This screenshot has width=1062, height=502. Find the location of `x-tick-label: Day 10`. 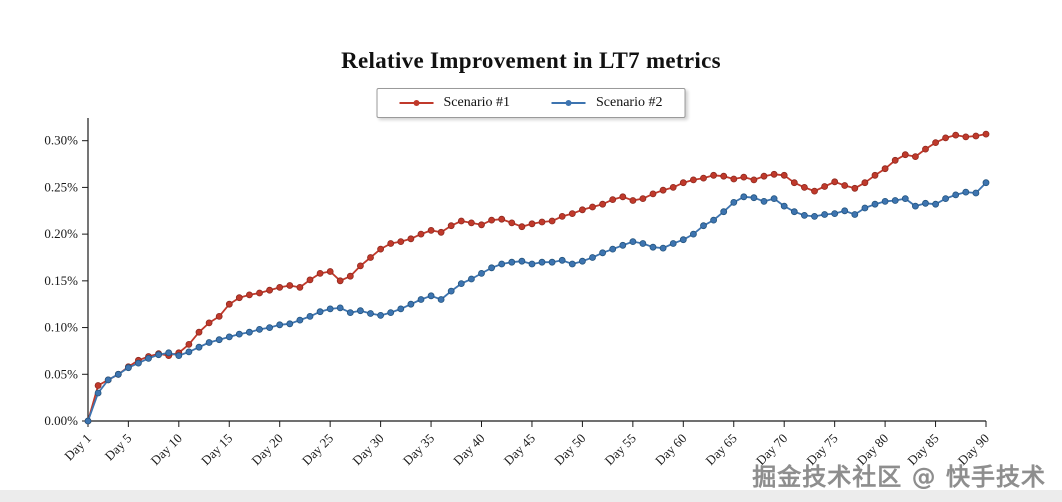

x-tick-label: Day 10 is located at coordinates (166, 449).